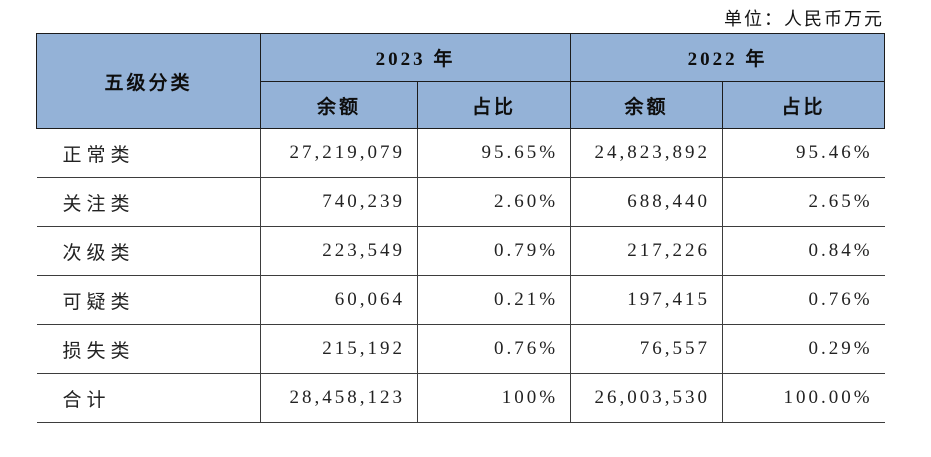 Image resolution: width=931 pixels, height=457 pixels. Describe the element at coordinates (494, 251) in the screenshot. I see `percentage-2023-cell: 0.79%` at that location.